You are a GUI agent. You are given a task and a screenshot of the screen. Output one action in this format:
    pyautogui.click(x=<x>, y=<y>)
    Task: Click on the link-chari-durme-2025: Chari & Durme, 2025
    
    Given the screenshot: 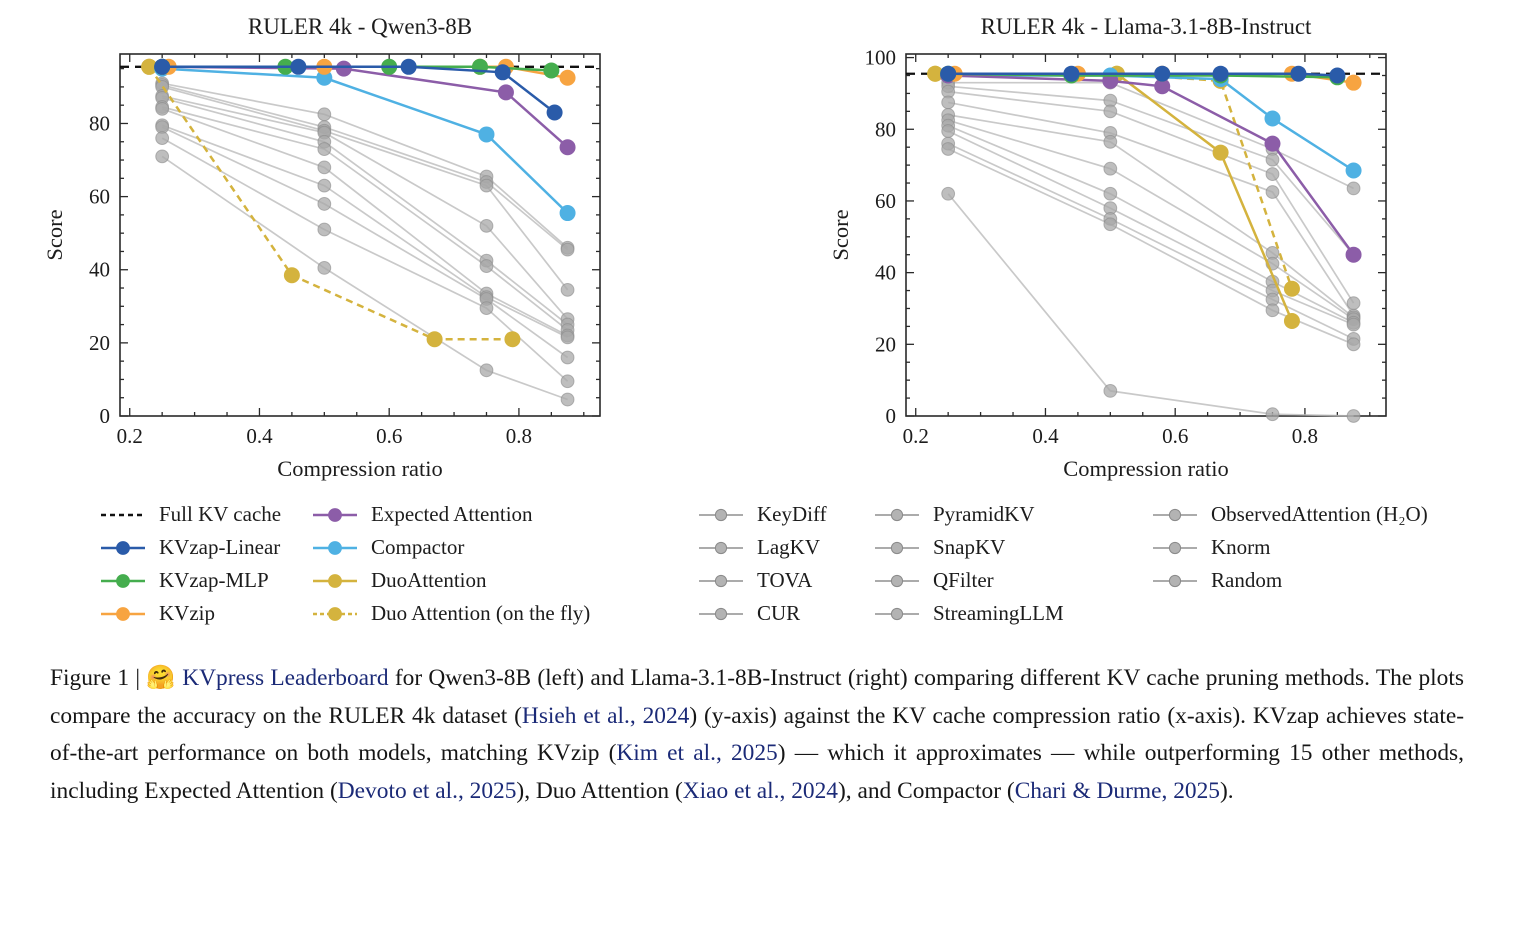 What is the action you would take?
    pyautogui.click(x=1117, y=790)
    